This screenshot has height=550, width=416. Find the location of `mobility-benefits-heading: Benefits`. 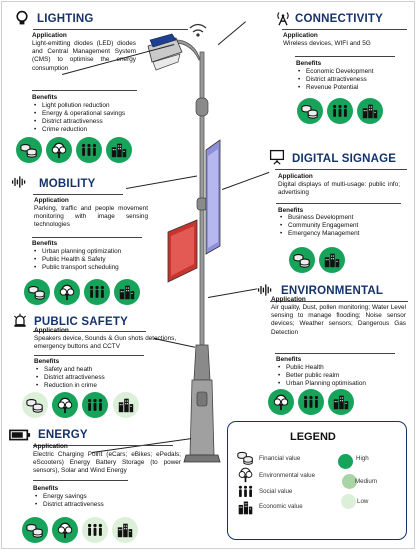

mobility-benefits-heading: Benefits is located at coordinates (45, 243).